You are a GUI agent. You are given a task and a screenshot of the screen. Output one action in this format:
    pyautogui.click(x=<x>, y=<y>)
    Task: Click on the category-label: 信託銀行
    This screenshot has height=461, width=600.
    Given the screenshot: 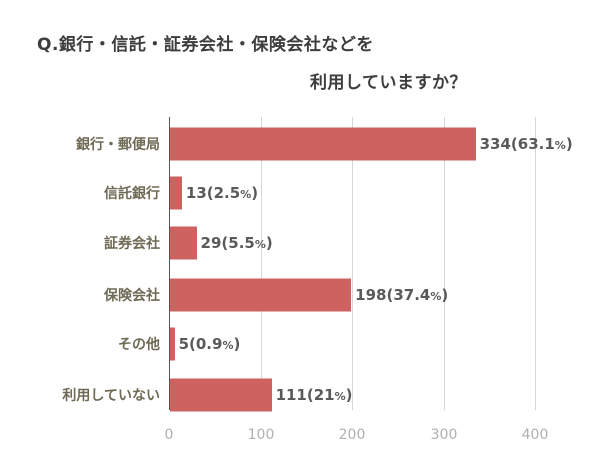 What is the action you would take?
    pyautogui.click(x=132, y=194)
    